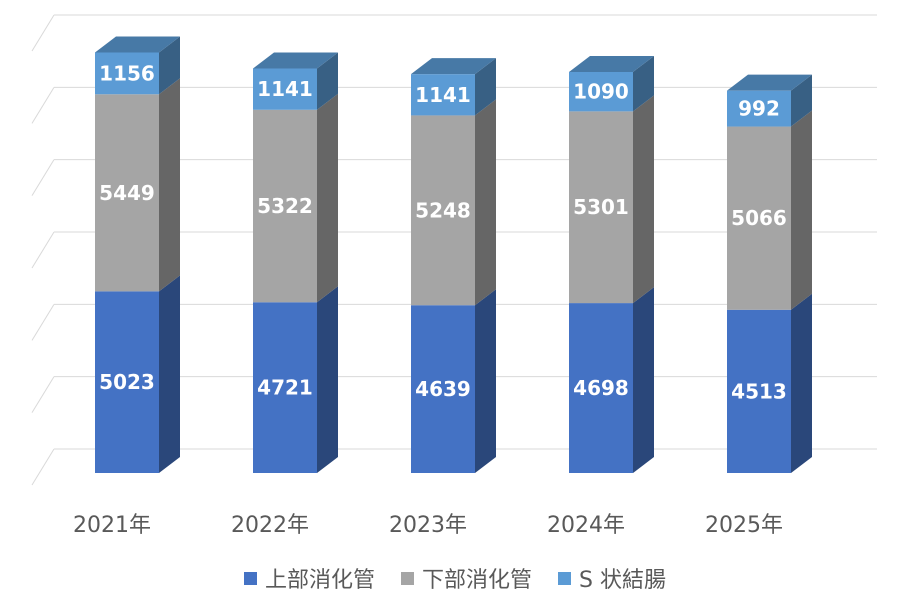  I want to click on data-label: 992, so click(759, 109).